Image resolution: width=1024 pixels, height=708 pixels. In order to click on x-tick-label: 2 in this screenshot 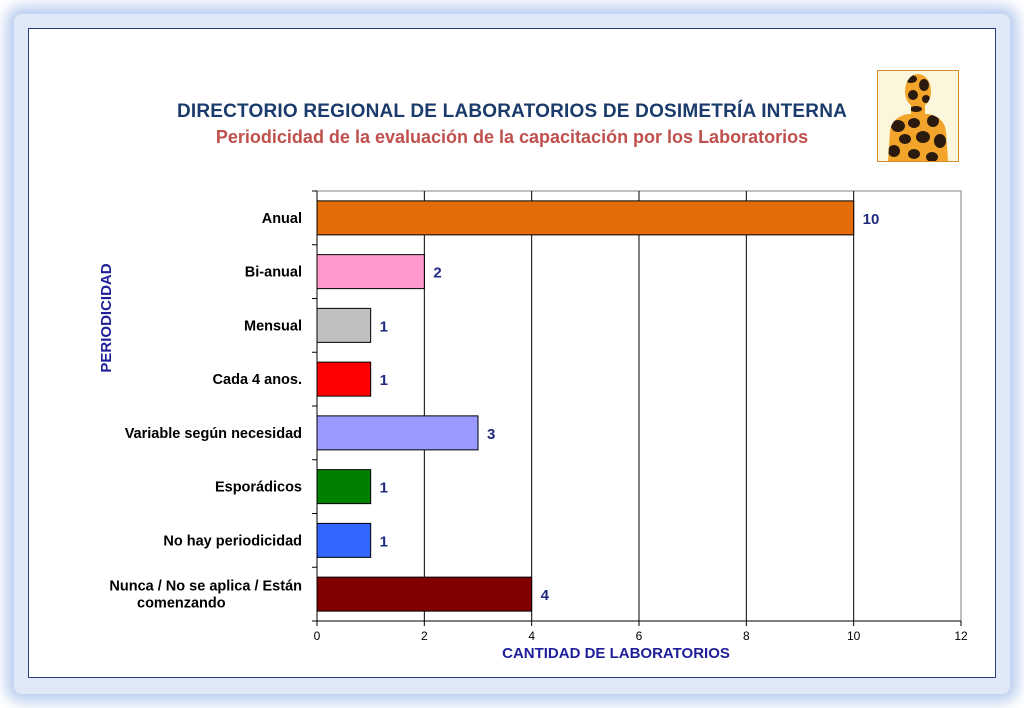, I will do `click(424, 636)`.